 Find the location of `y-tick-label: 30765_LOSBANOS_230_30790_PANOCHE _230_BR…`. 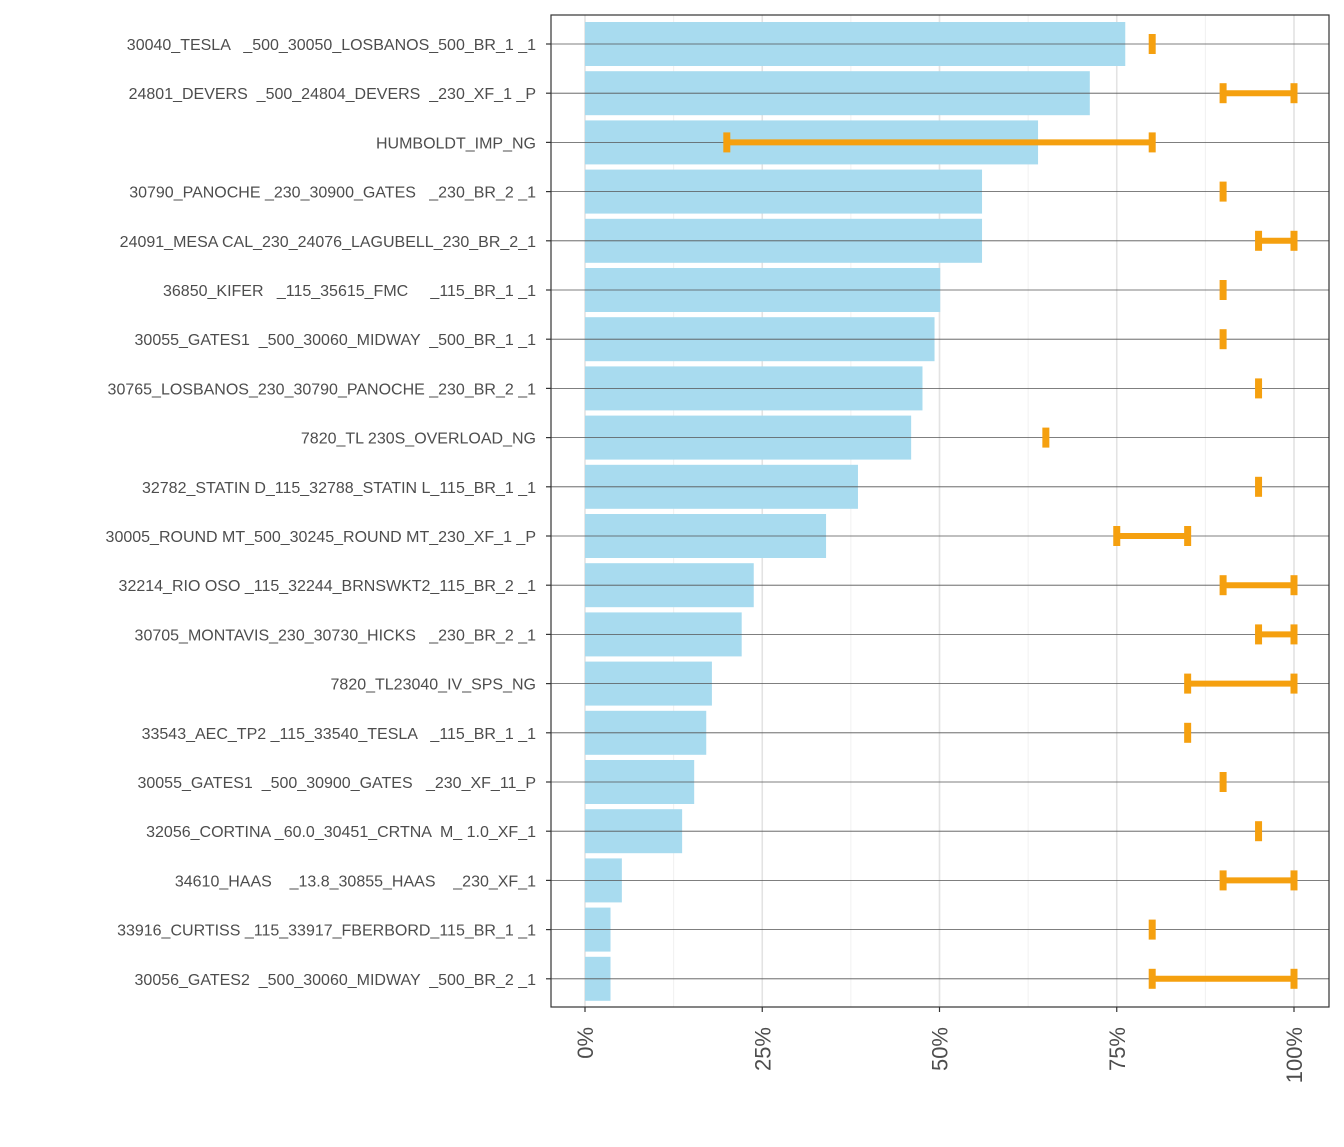

y-tick-label: 30765_LOSBANOS_230_30790_PANOCHE _230_BR… is located at coordinates (322, 389).